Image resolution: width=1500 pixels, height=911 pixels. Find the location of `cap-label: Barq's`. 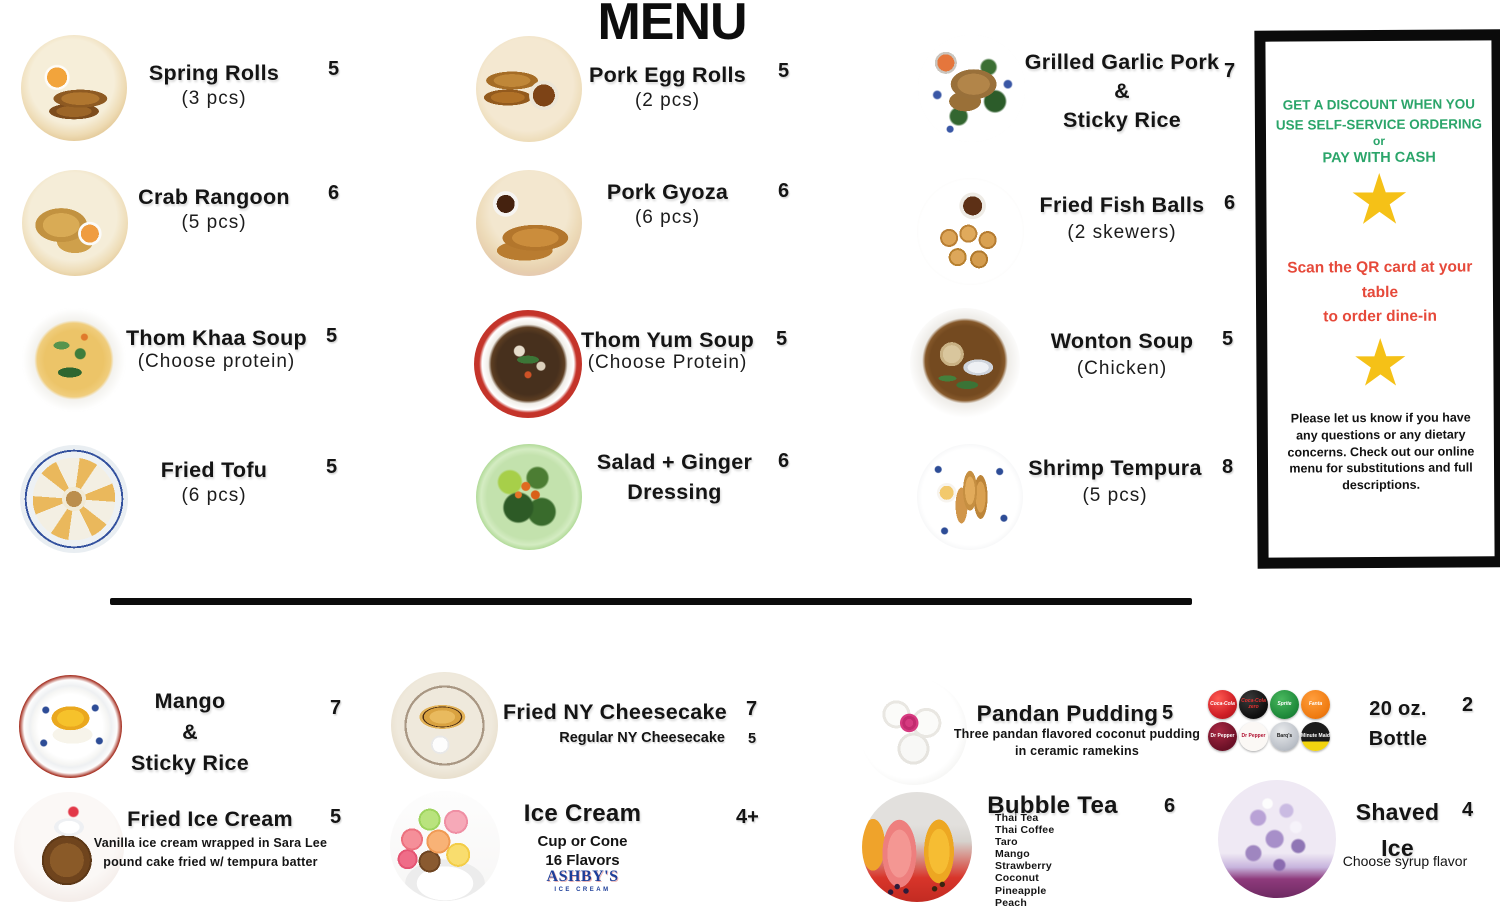

cap-label: Barq's is located at coordinates (1284, 735).